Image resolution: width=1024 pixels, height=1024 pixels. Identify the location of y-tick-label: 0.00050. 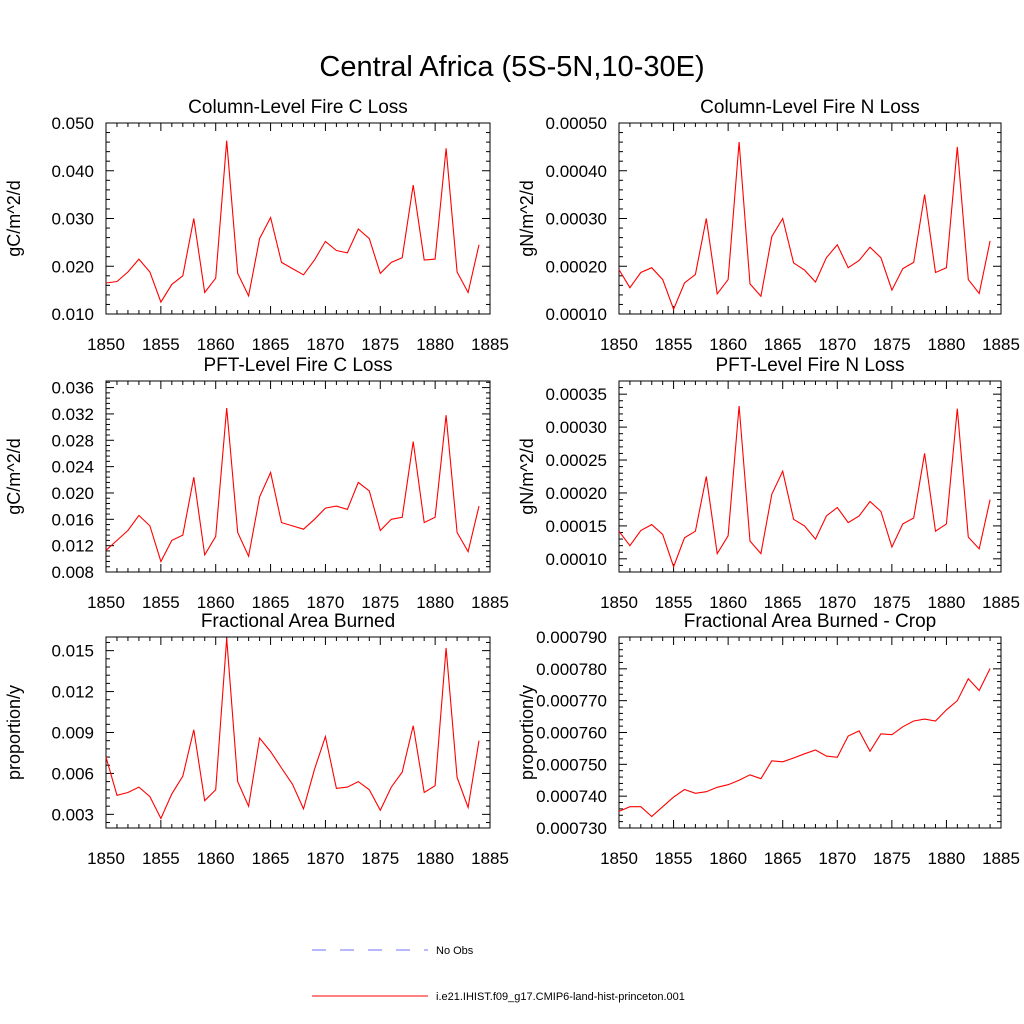
(576, 123).